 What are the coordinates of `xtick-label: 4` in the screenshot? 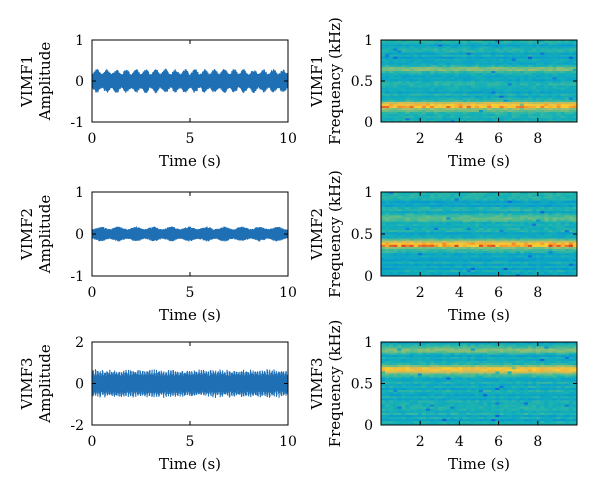 It's located at (459, 293).